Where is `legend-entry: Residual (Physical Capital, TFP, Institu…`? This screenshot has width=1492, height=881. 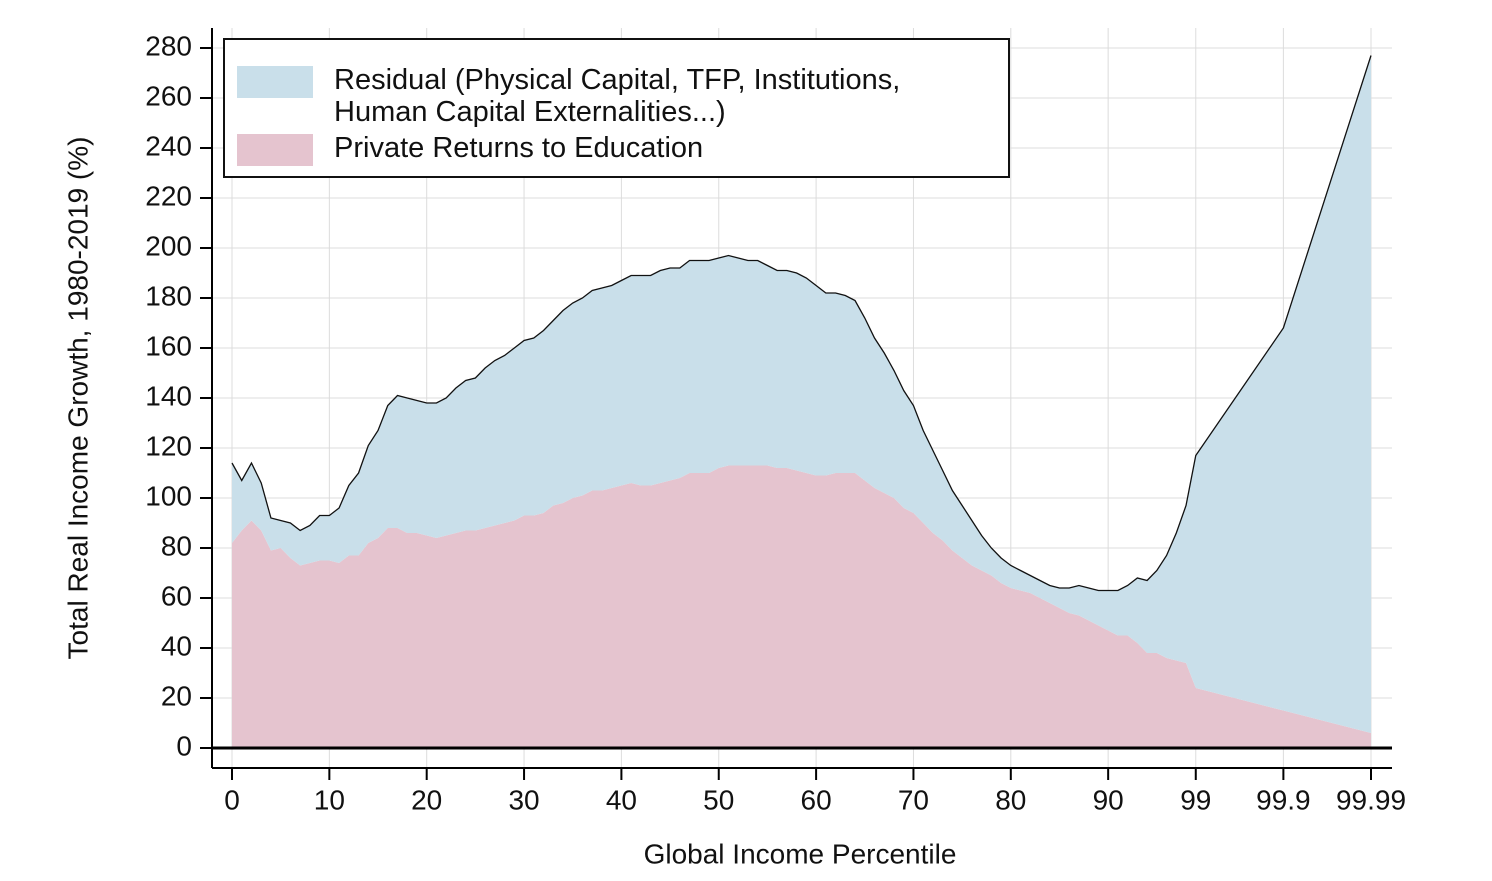
legend-entry: Residual (Physical Capital, TFP, Institu… is located at coordinates (615, 96).